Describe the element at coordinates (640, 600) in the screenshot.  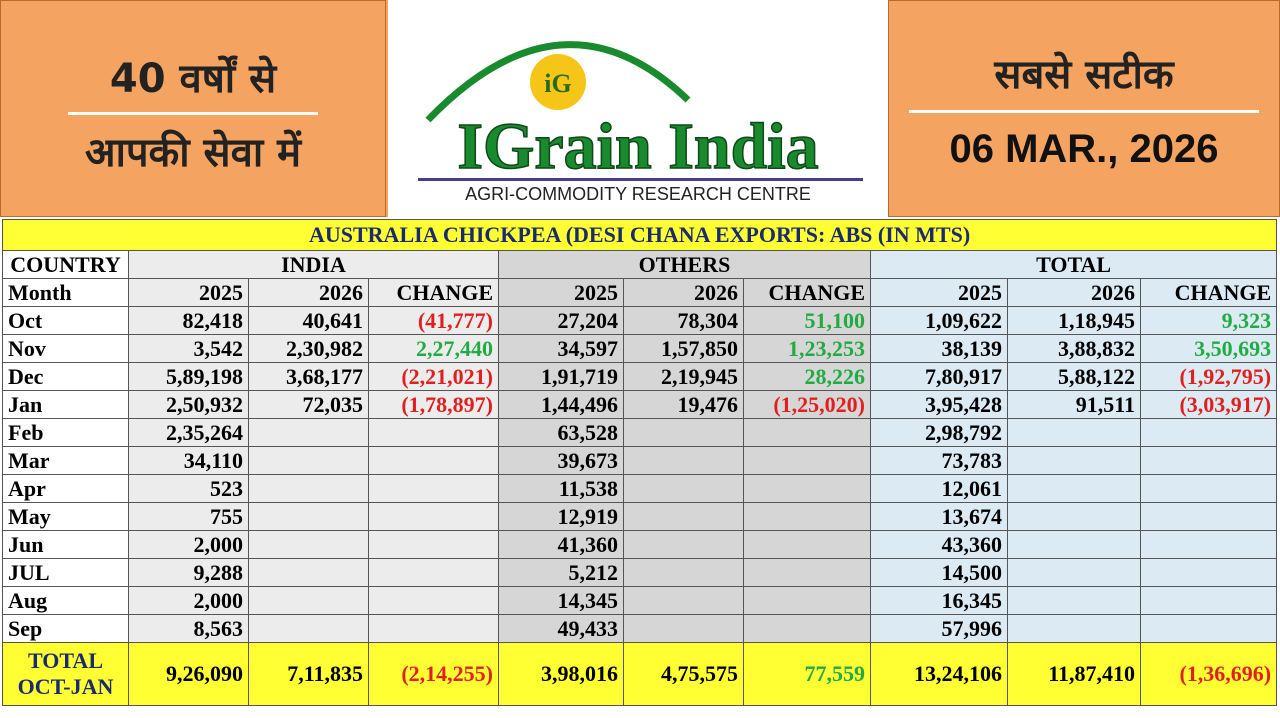
I see `data-row: Aug 2,000 14,345 16,345` at that location.